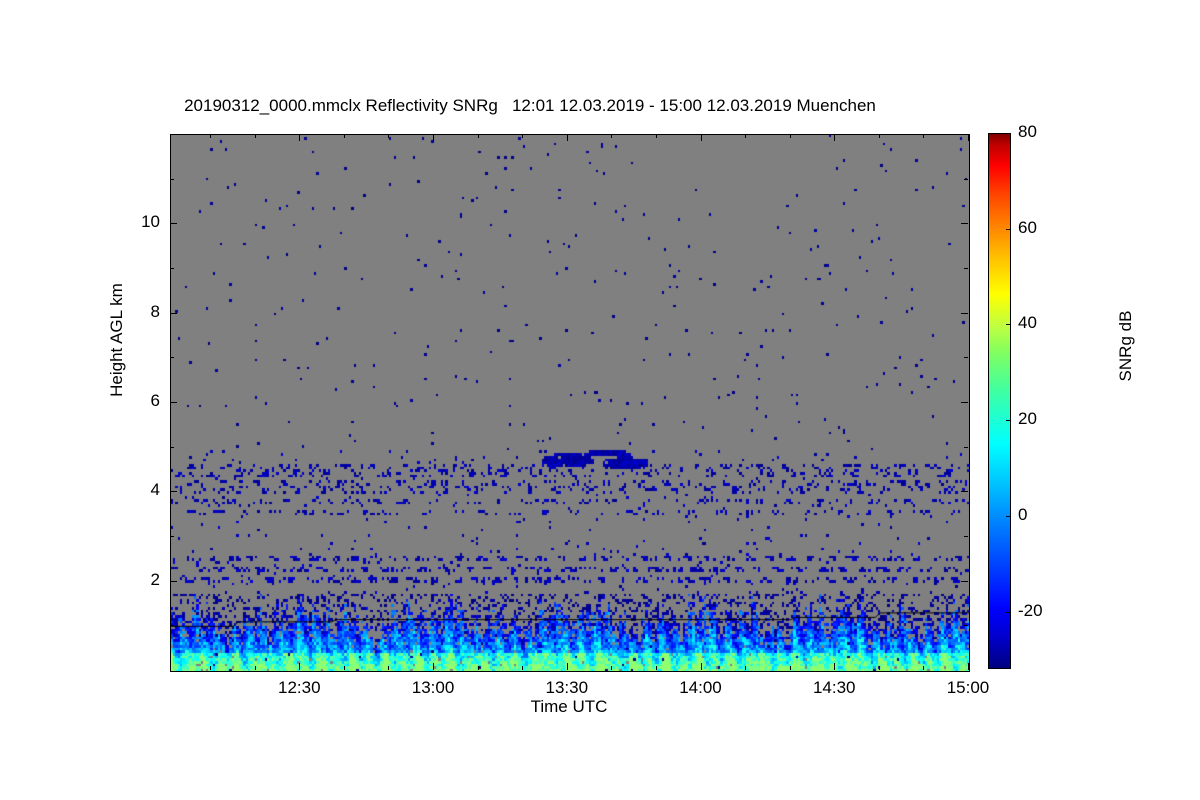 The image size is (1200, 800). I want to click on colorbar-gradient, so click(999, 401).